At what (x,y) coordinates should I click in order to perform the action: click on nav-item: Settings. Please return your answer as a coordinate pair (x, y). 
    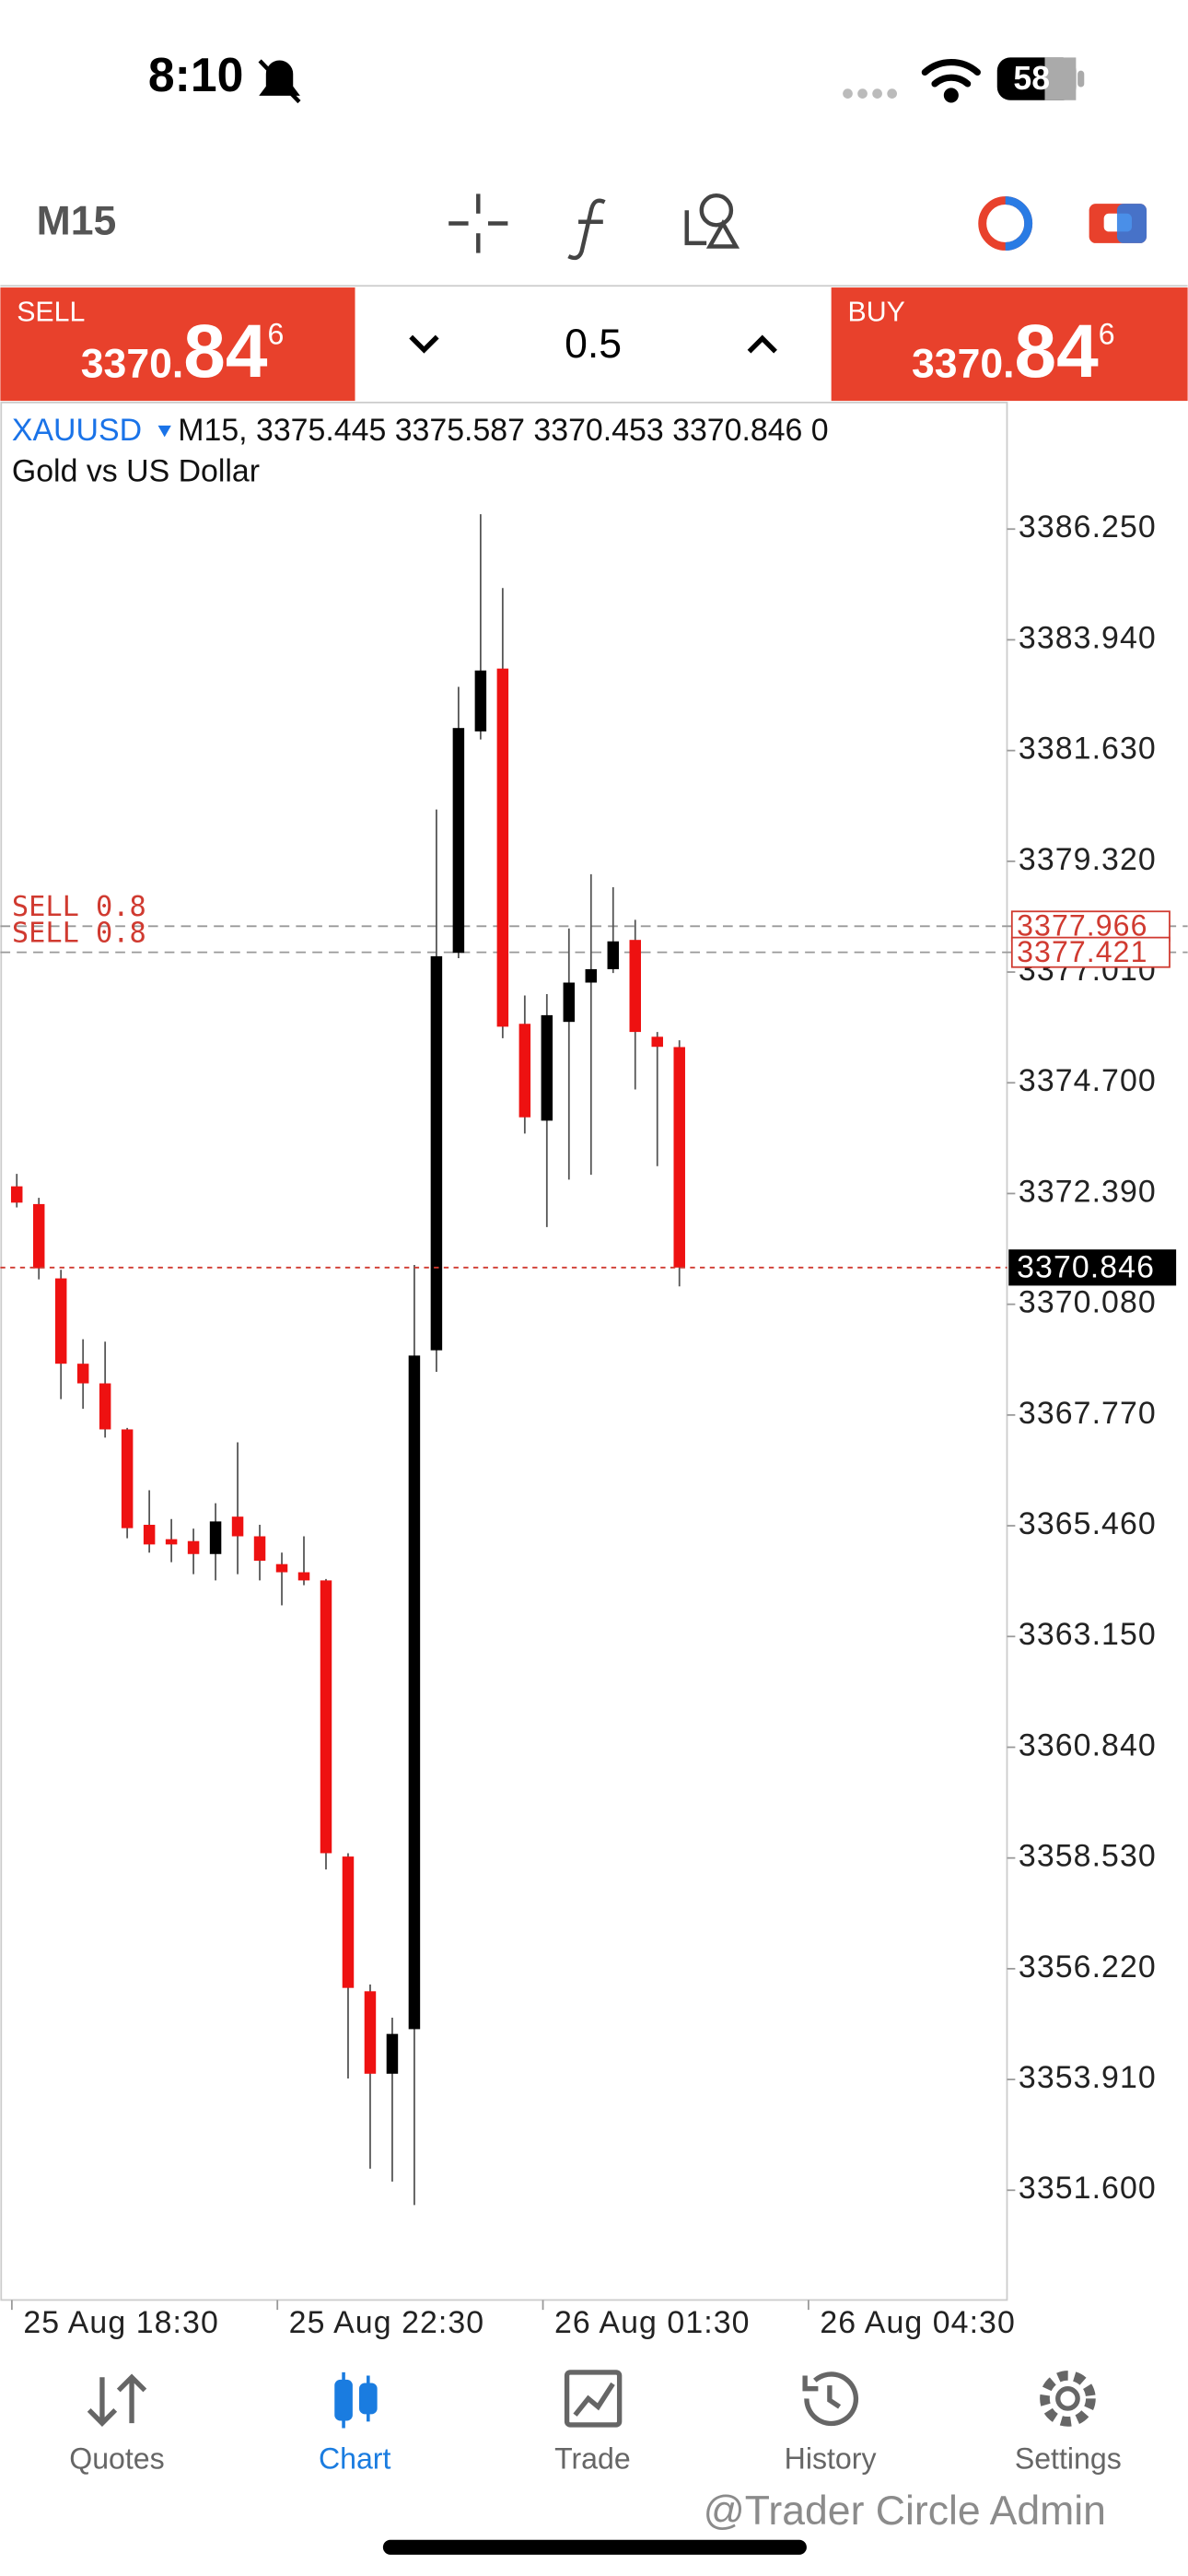
    Looking at the image, I should click on (1068, 2459).